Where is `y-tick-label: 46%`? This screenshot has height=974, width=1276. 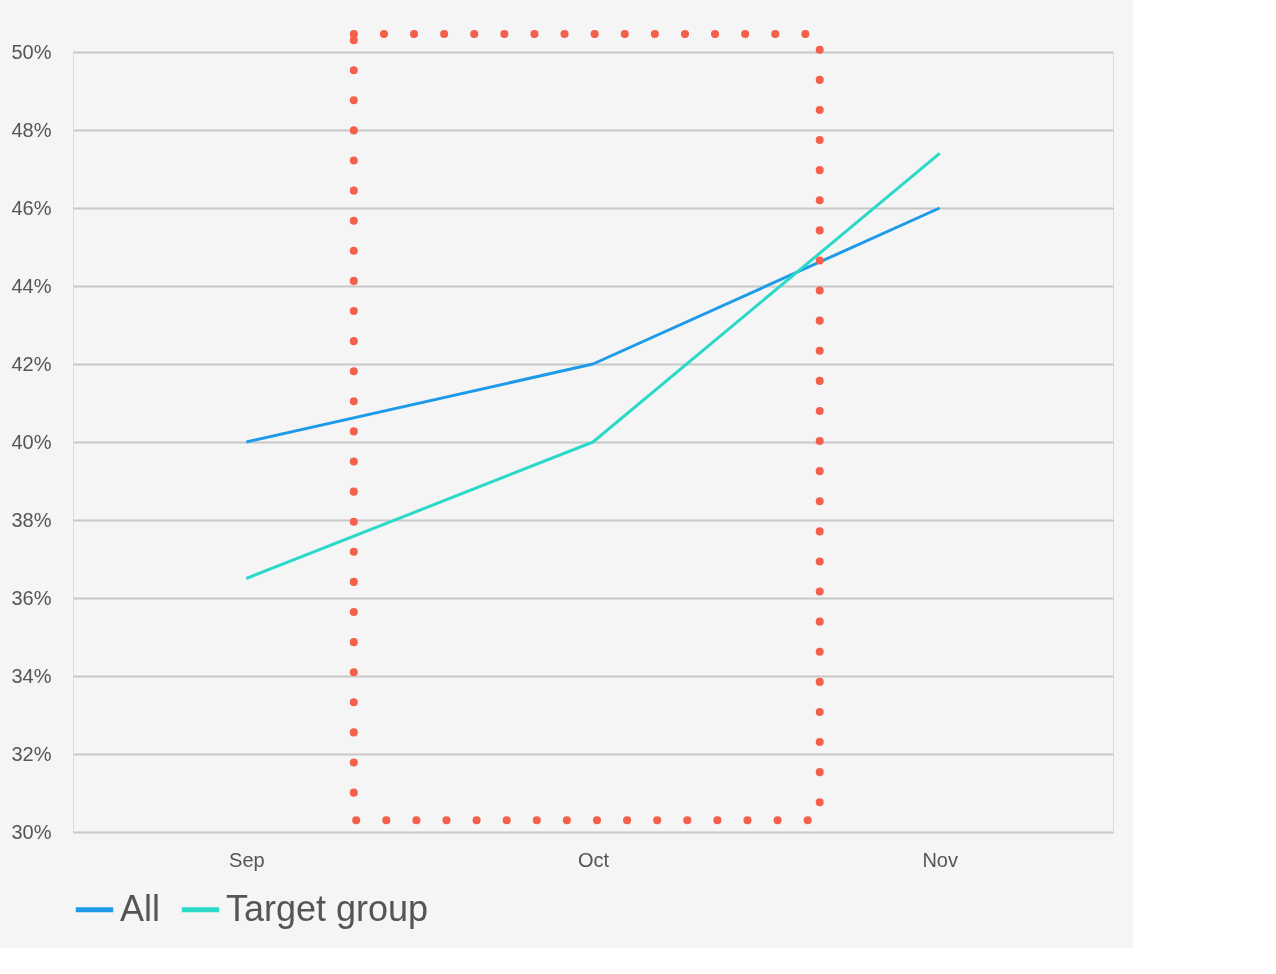 y-tick-label: 46% is located at coordinates (31, 207).